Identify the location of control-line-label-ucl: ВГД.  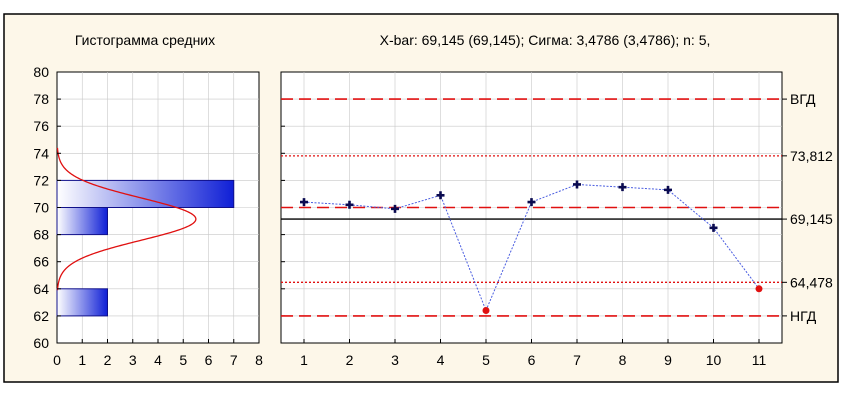
(803, 99).